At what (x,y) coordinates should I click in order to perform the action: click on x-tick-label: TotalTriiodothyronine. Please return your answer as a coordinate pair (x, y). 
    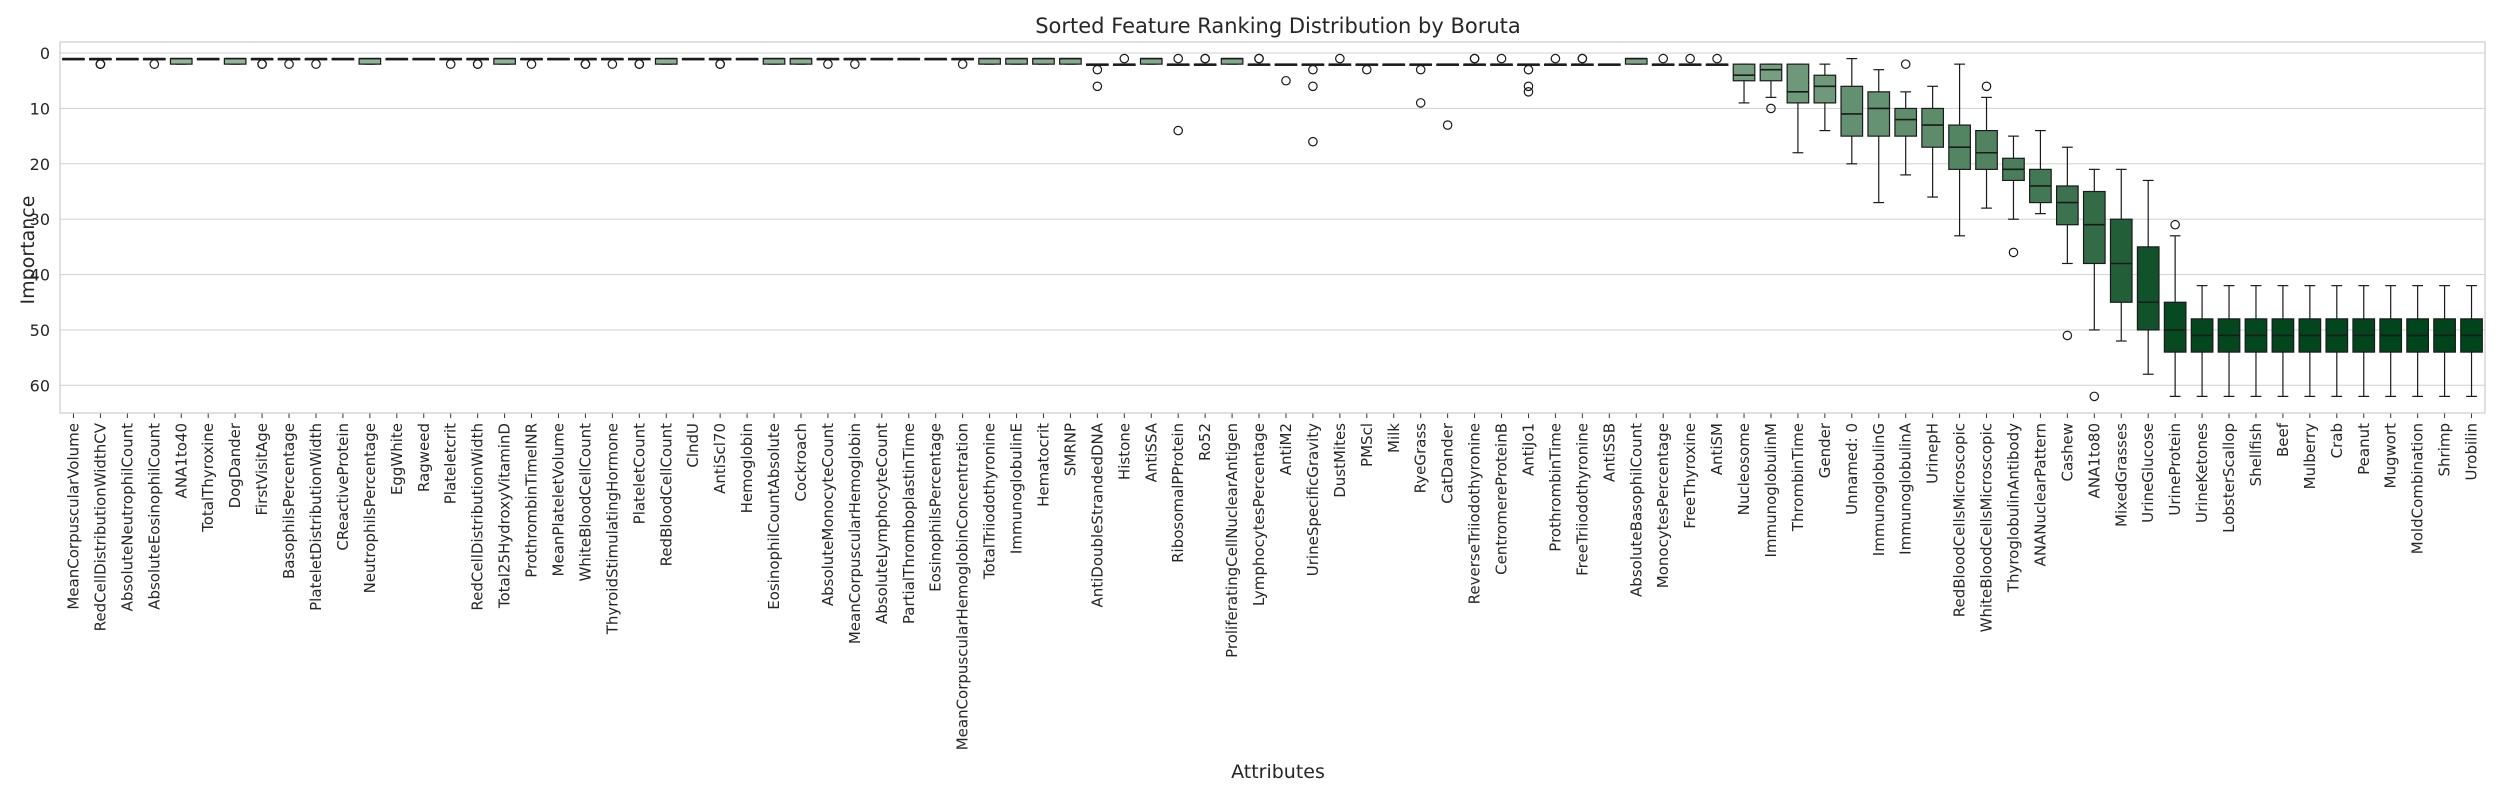
    Looking at the image, I should click on (990, 501).